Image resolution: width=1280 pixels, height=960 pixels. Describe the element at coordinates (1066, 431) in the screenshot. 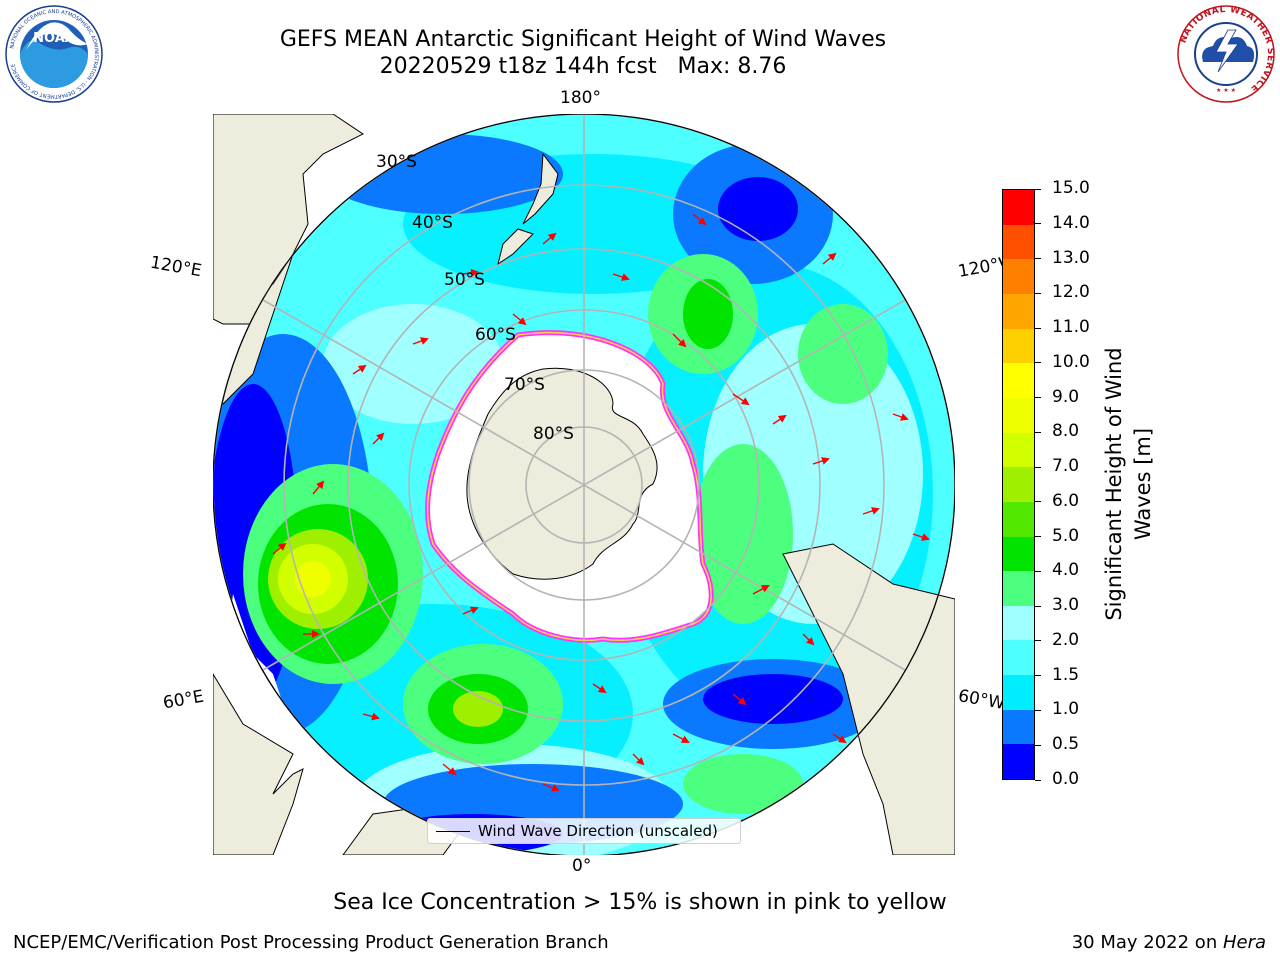

I see `colorbar-tick-label: 8.0` at that location.